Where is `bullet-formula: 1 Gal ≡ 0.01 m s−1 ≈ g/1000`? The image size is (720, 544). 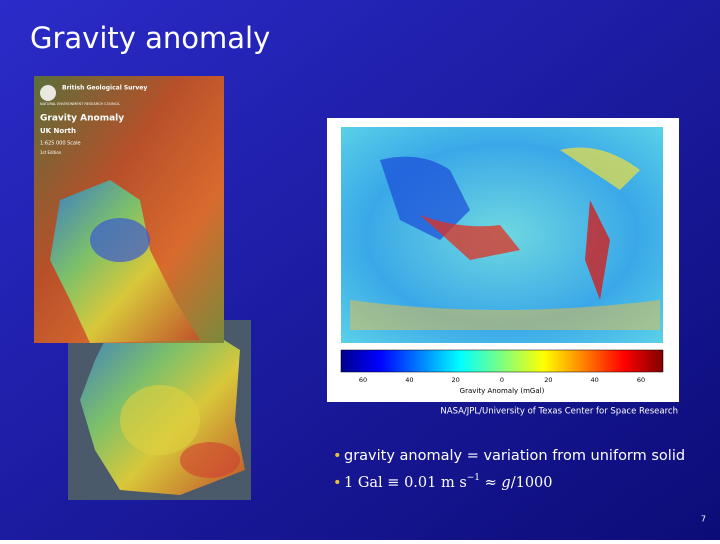
bullet-formula: 1 Gal ≡ 0.01 m s−1 ≈ g/1000 is located at coordinates (448, 482).